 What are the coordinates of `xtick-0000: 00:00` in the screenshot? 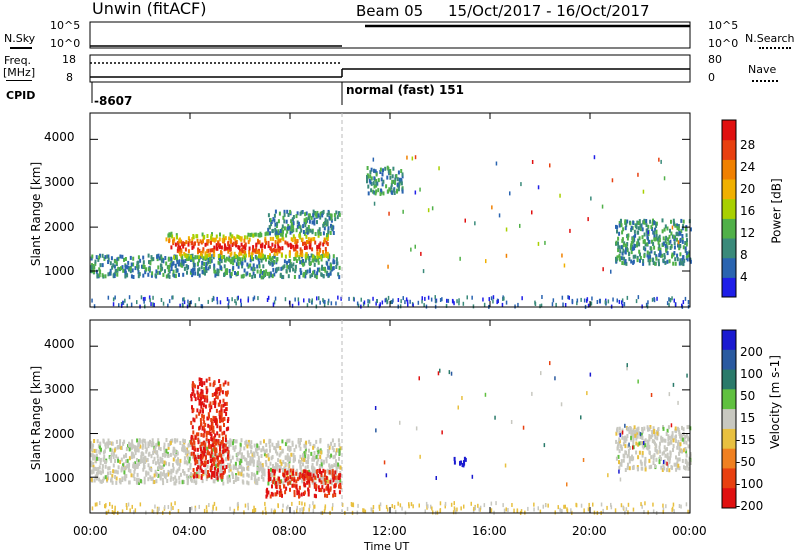 It's located at (90, 531).